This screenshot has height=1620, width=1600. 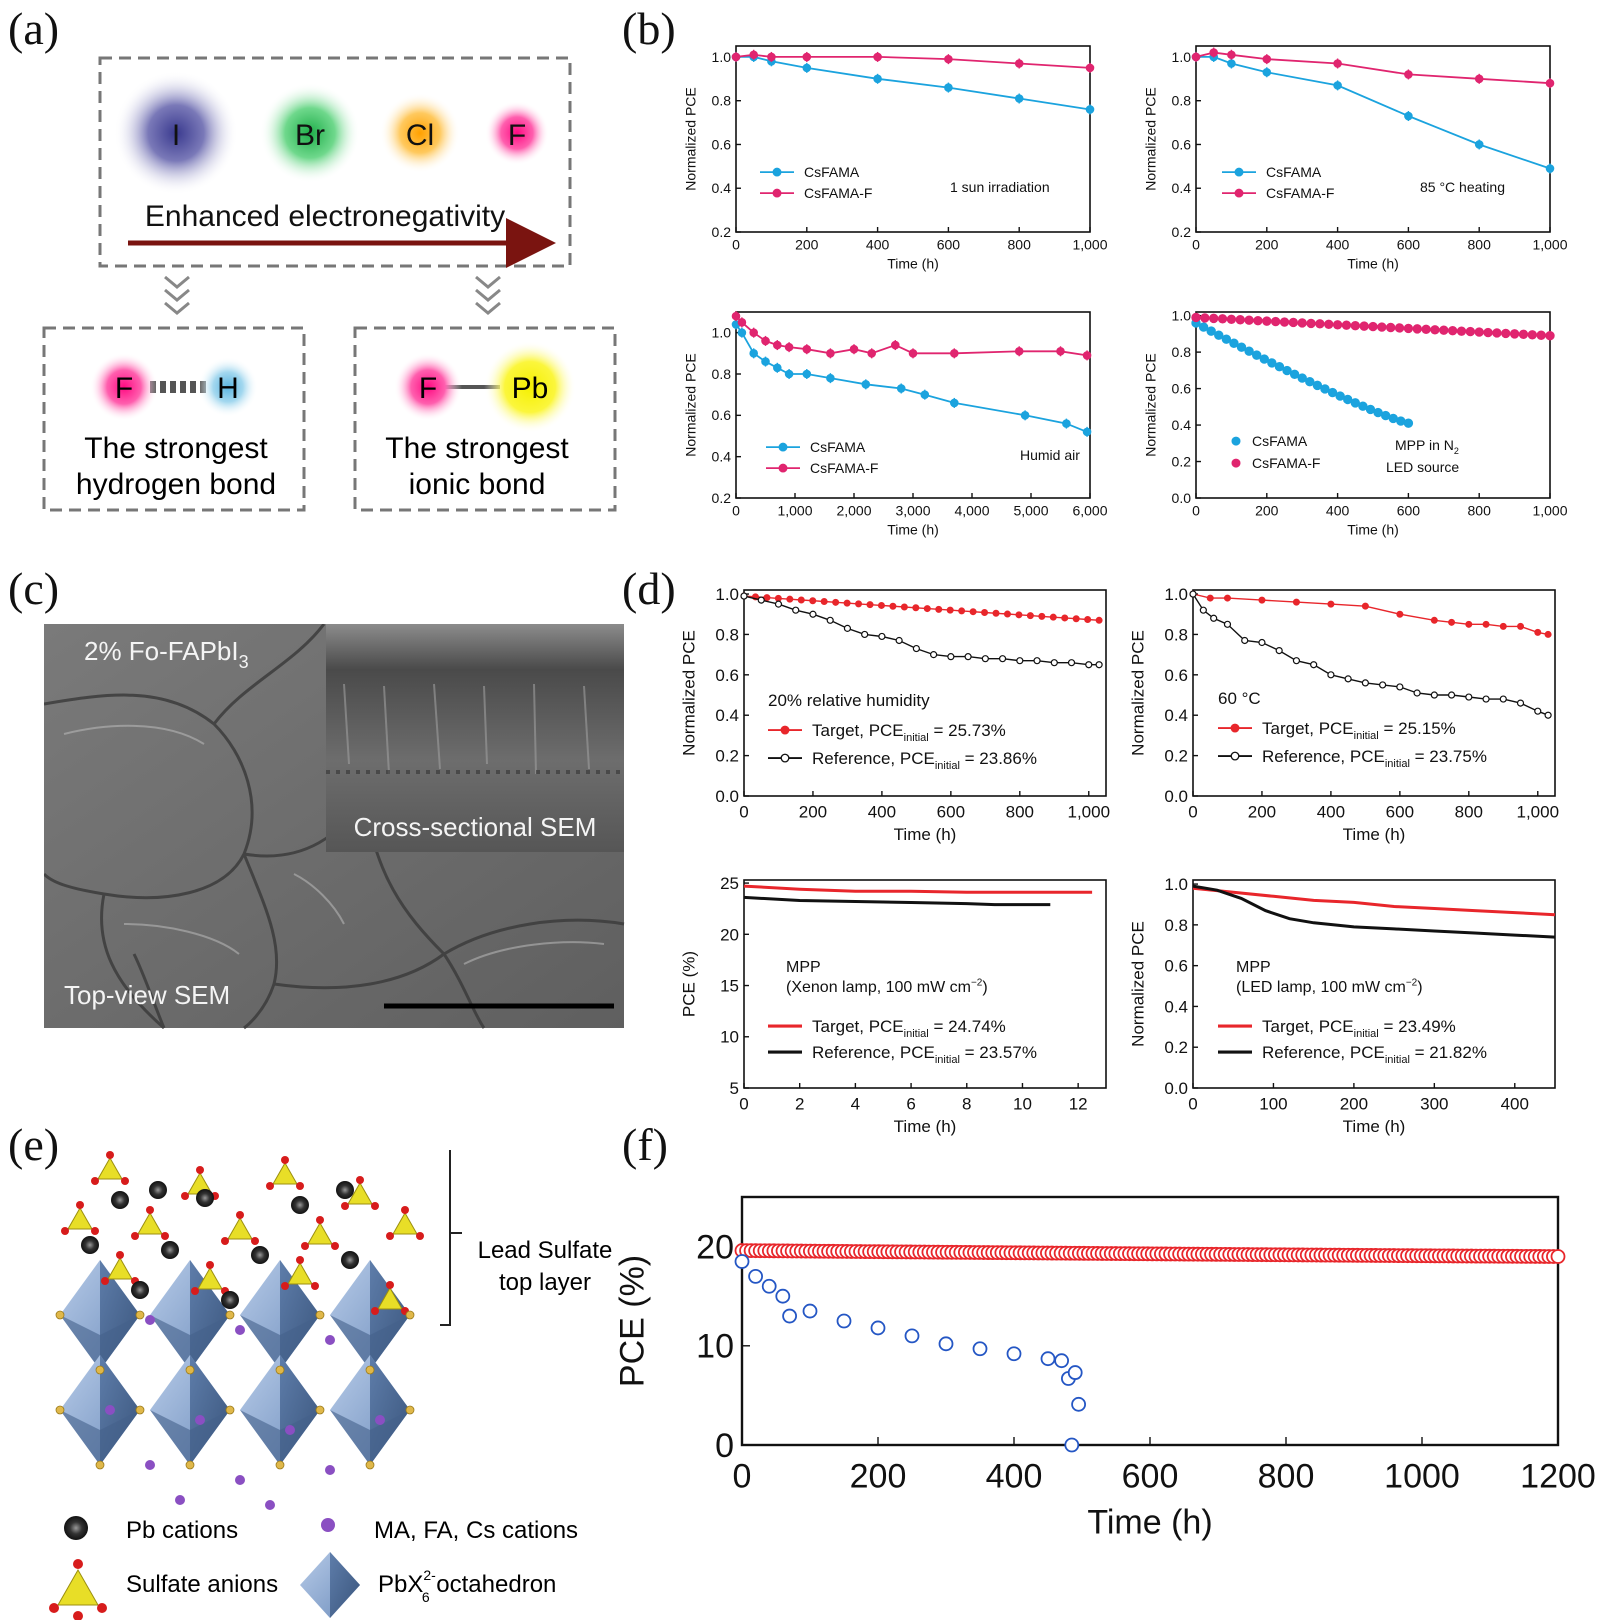 I want to click on chart-annotation-1: MPP in N2, so click(x=1427, y=446).